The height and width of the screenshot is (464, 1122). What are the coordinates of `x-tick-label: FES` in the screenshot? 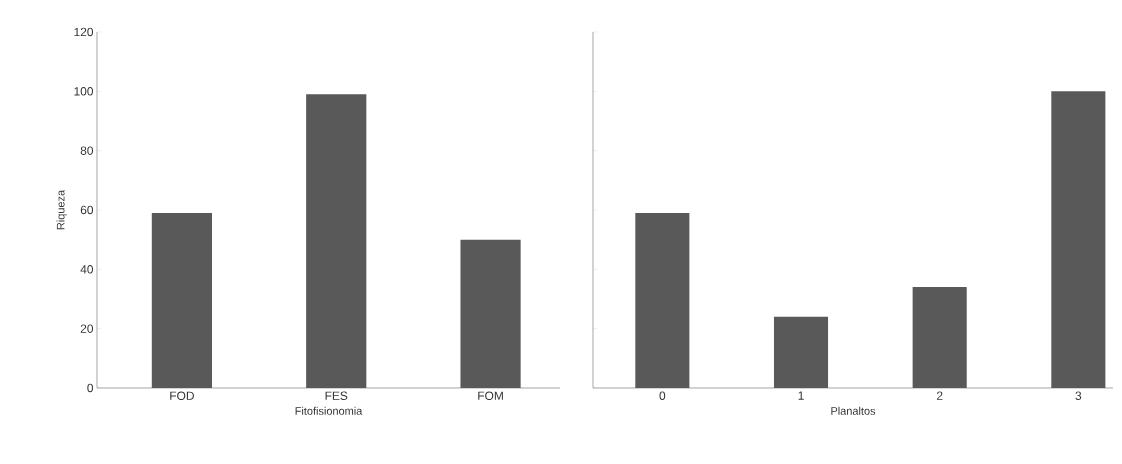 It's located at (336, 395).